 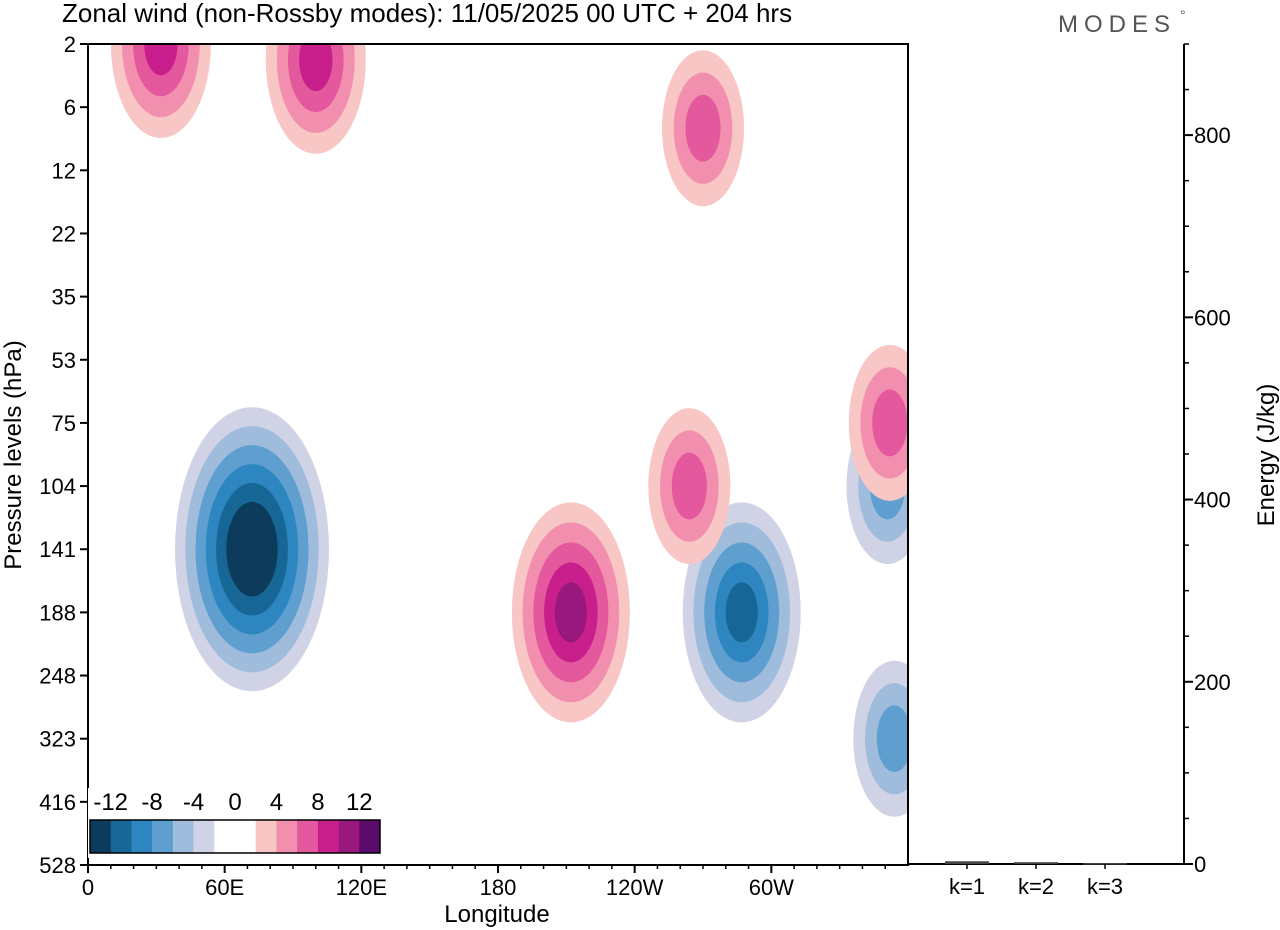 What do you see at coordinates (13, 454) in the screenshot?
I see `y-axis-label: Pressure levels (hPa)` at bounding box center [13, 454].